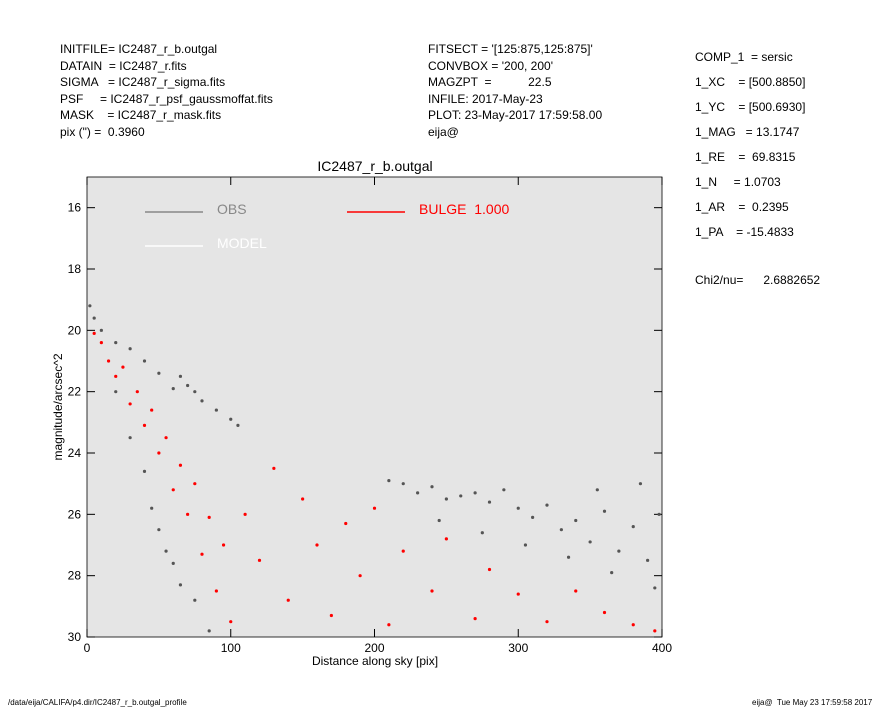 This screenshot has width=885, height=708. I want to click on y-tick-label: 20, so click(75, 330).